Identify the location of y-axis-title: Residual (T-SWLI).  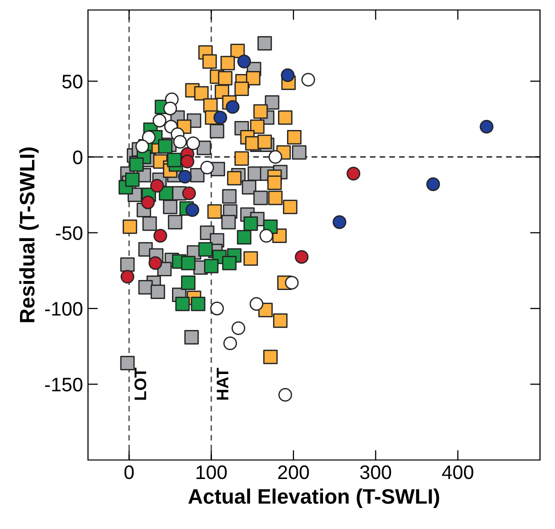
(29, 234).